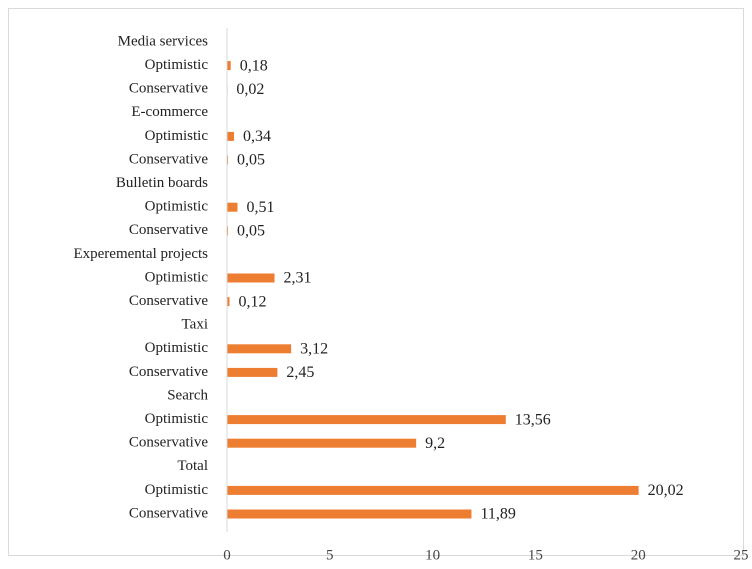  I want to click on x-tick-label: 5, so click(330, 555).